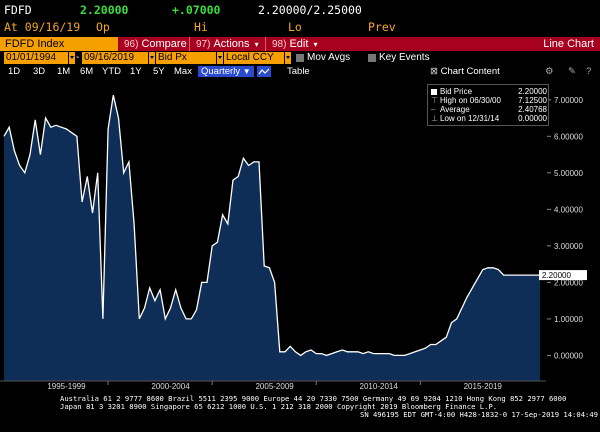 The image size is (600, 432). What do you see at coordinates (434, 100) in the screenshot?
I see `high-marker-icon: ⊤` at bounding box center [434, 100].